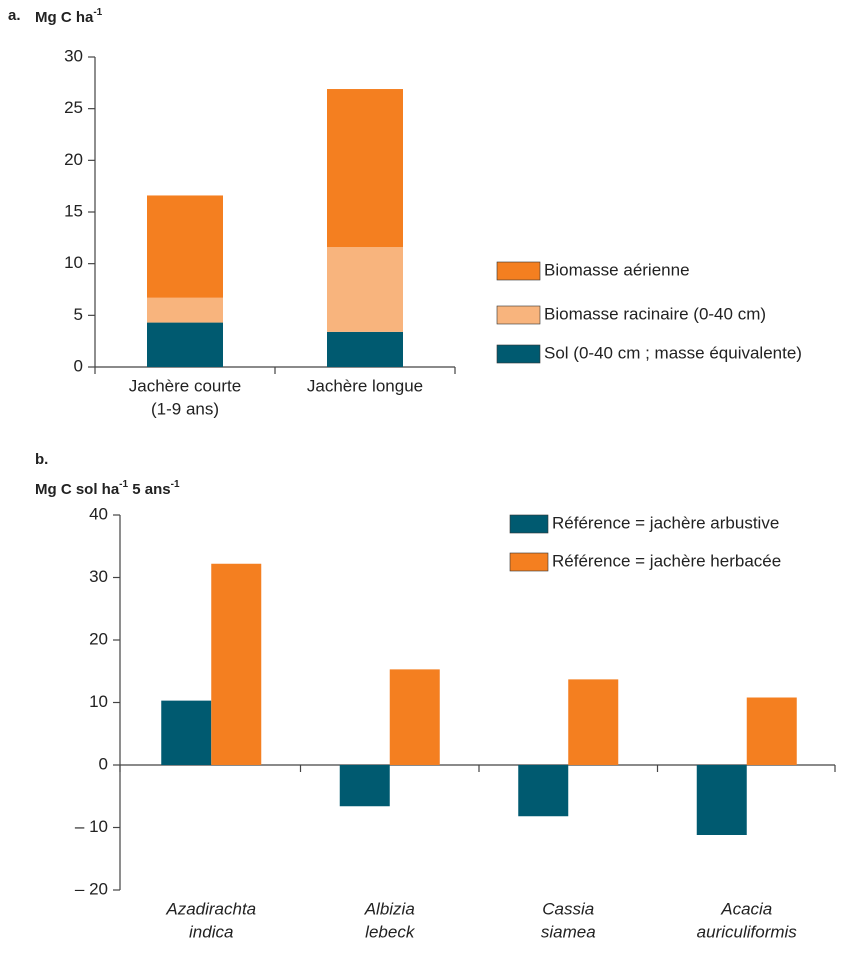 This screenshot has height=961, width=867. I want to click on legend-label: Biomasse racinaire (0-40 cm), so click(655, 313).